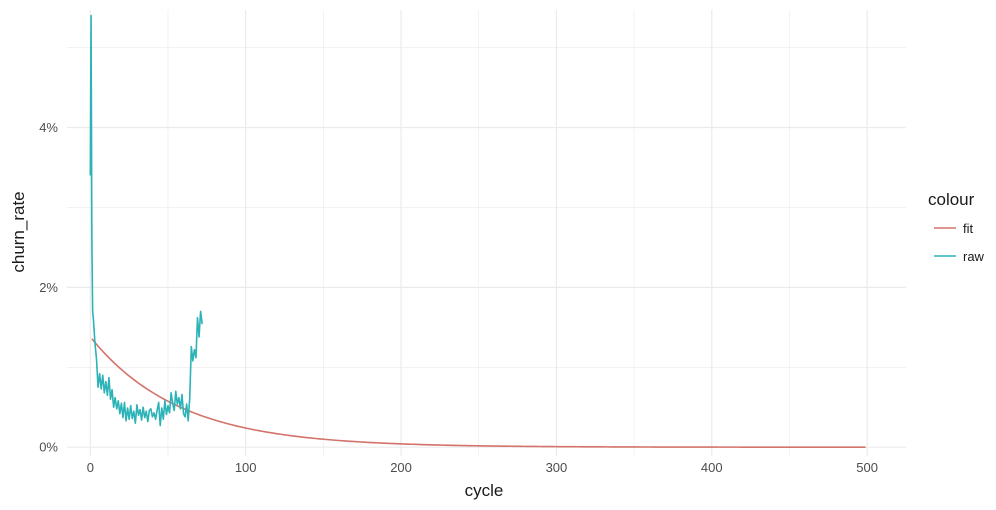 The image size is (996, 510). Describe the element at coordinates (401, 467) in the screenshot. I see `x-tick-label: 200` at that location.